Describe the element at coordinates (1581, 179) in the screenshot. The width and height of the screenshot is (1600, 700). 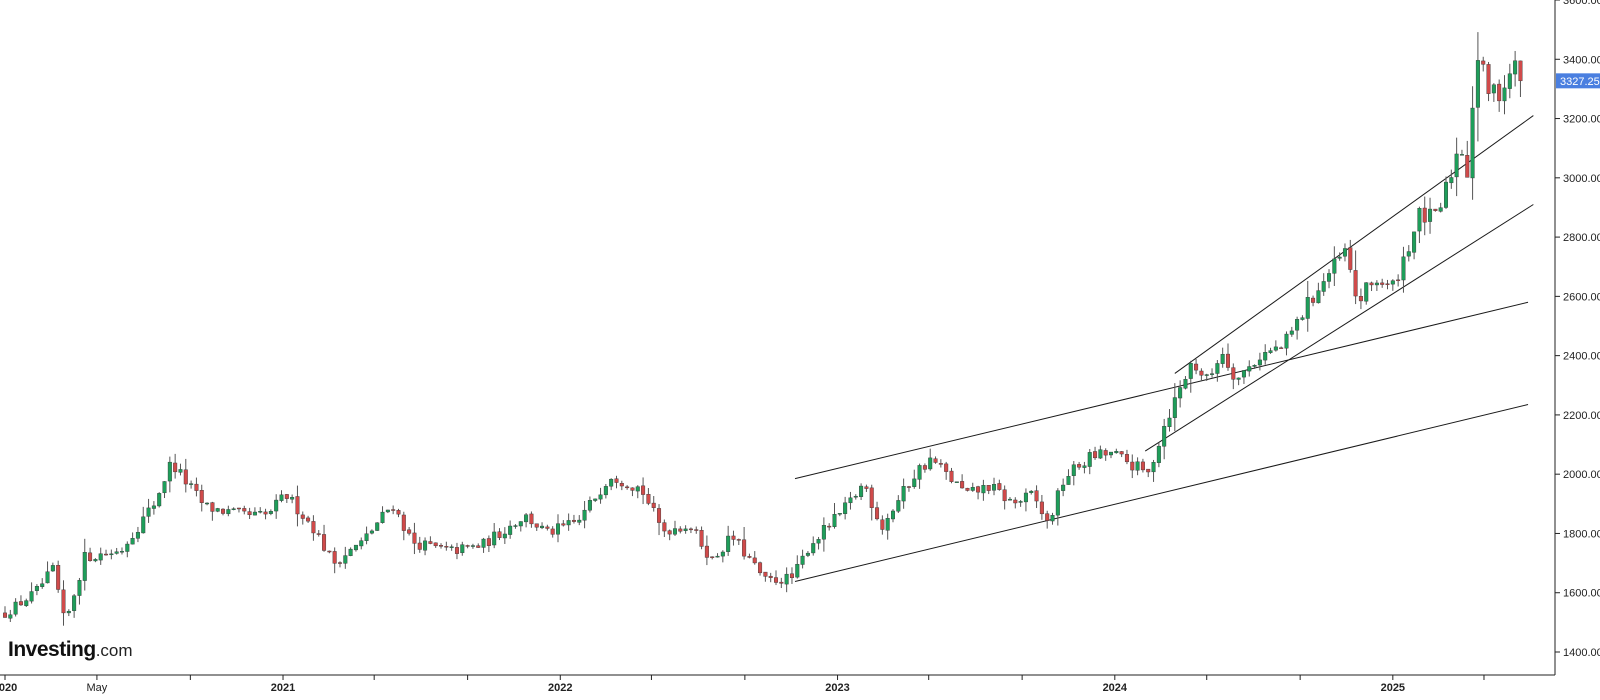
I see `y-tick-label: 3000.00` at that location.